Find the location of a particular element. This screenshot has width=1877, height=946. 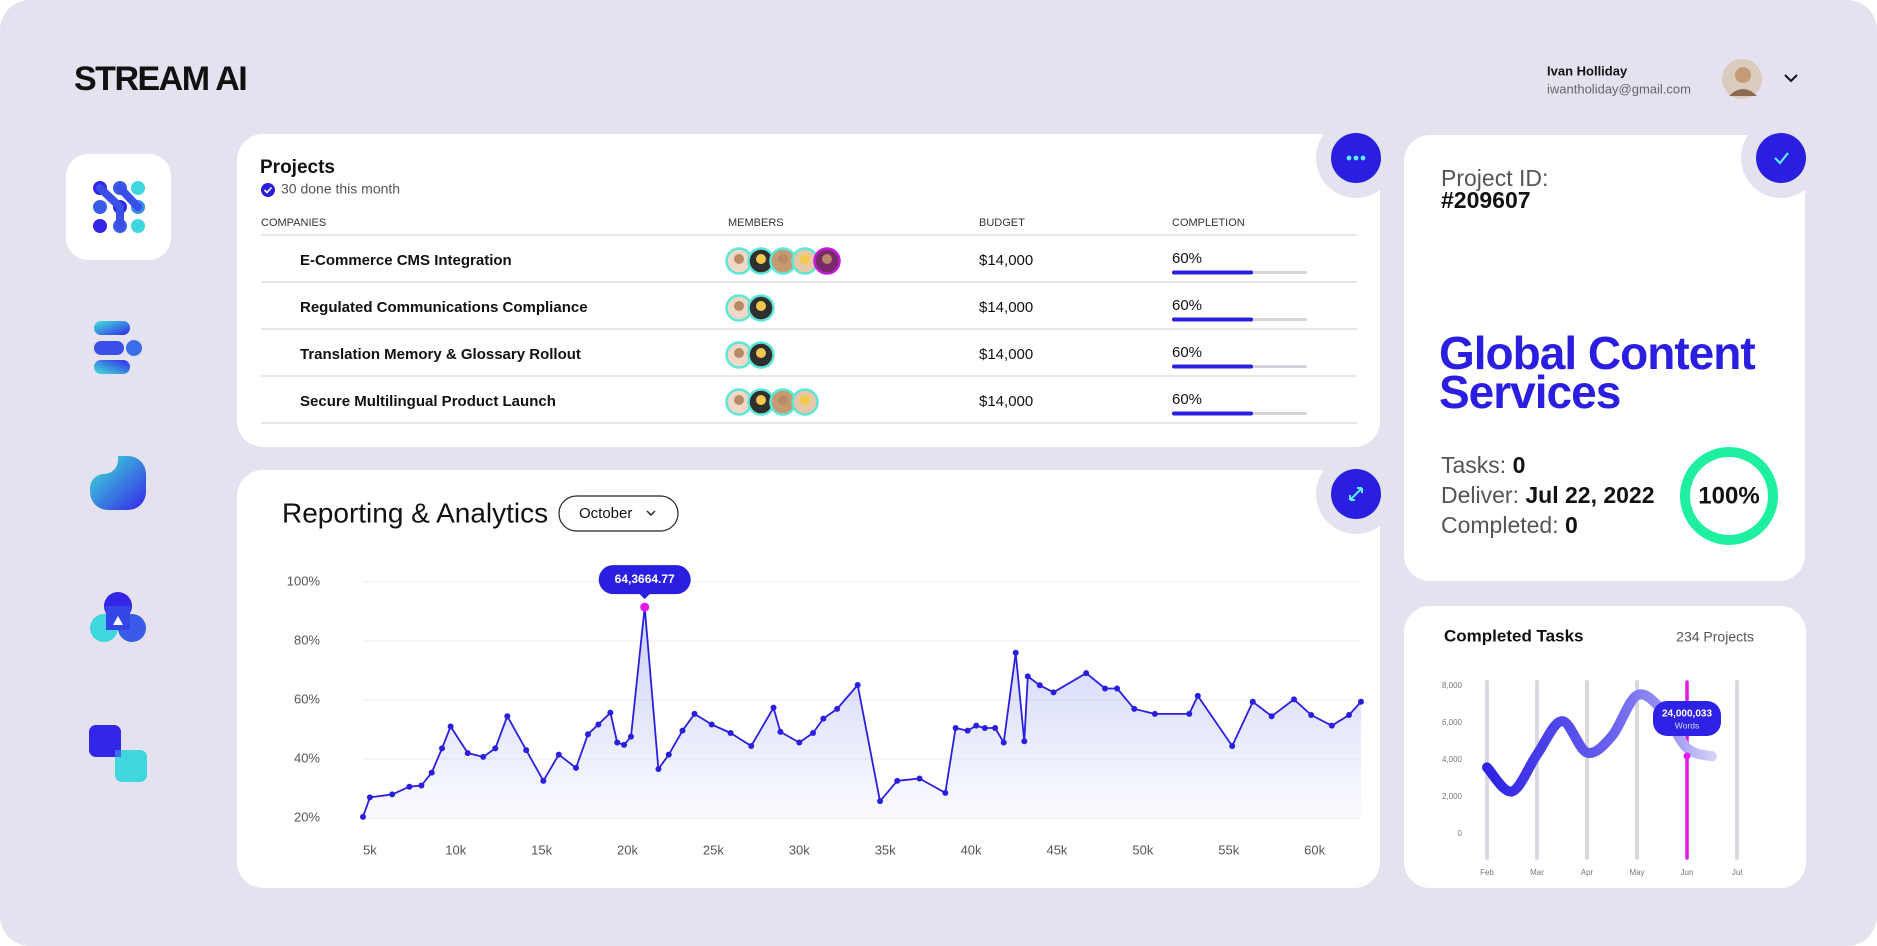

column-header: BUDGET is located at coordinates (1002, 223).